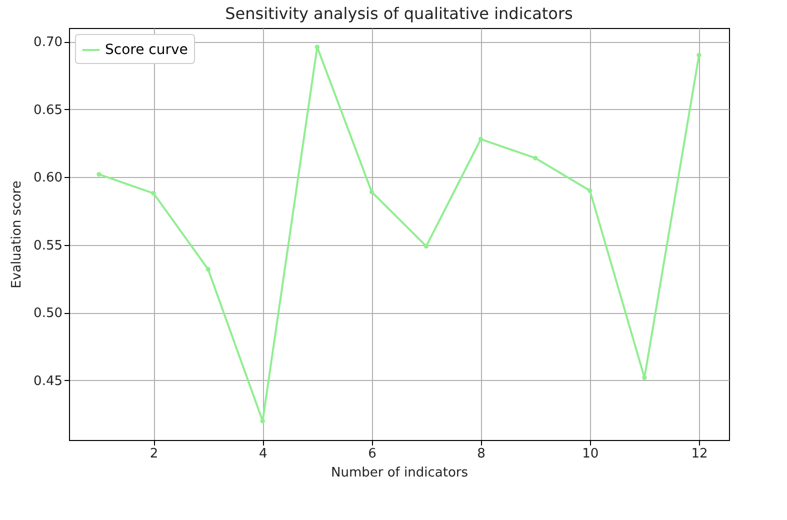 This screenshot has width=787, height=520. Describe the element at coordinates (699, 454) in the screenshot. I see `x-tick-label: 12` at that location.